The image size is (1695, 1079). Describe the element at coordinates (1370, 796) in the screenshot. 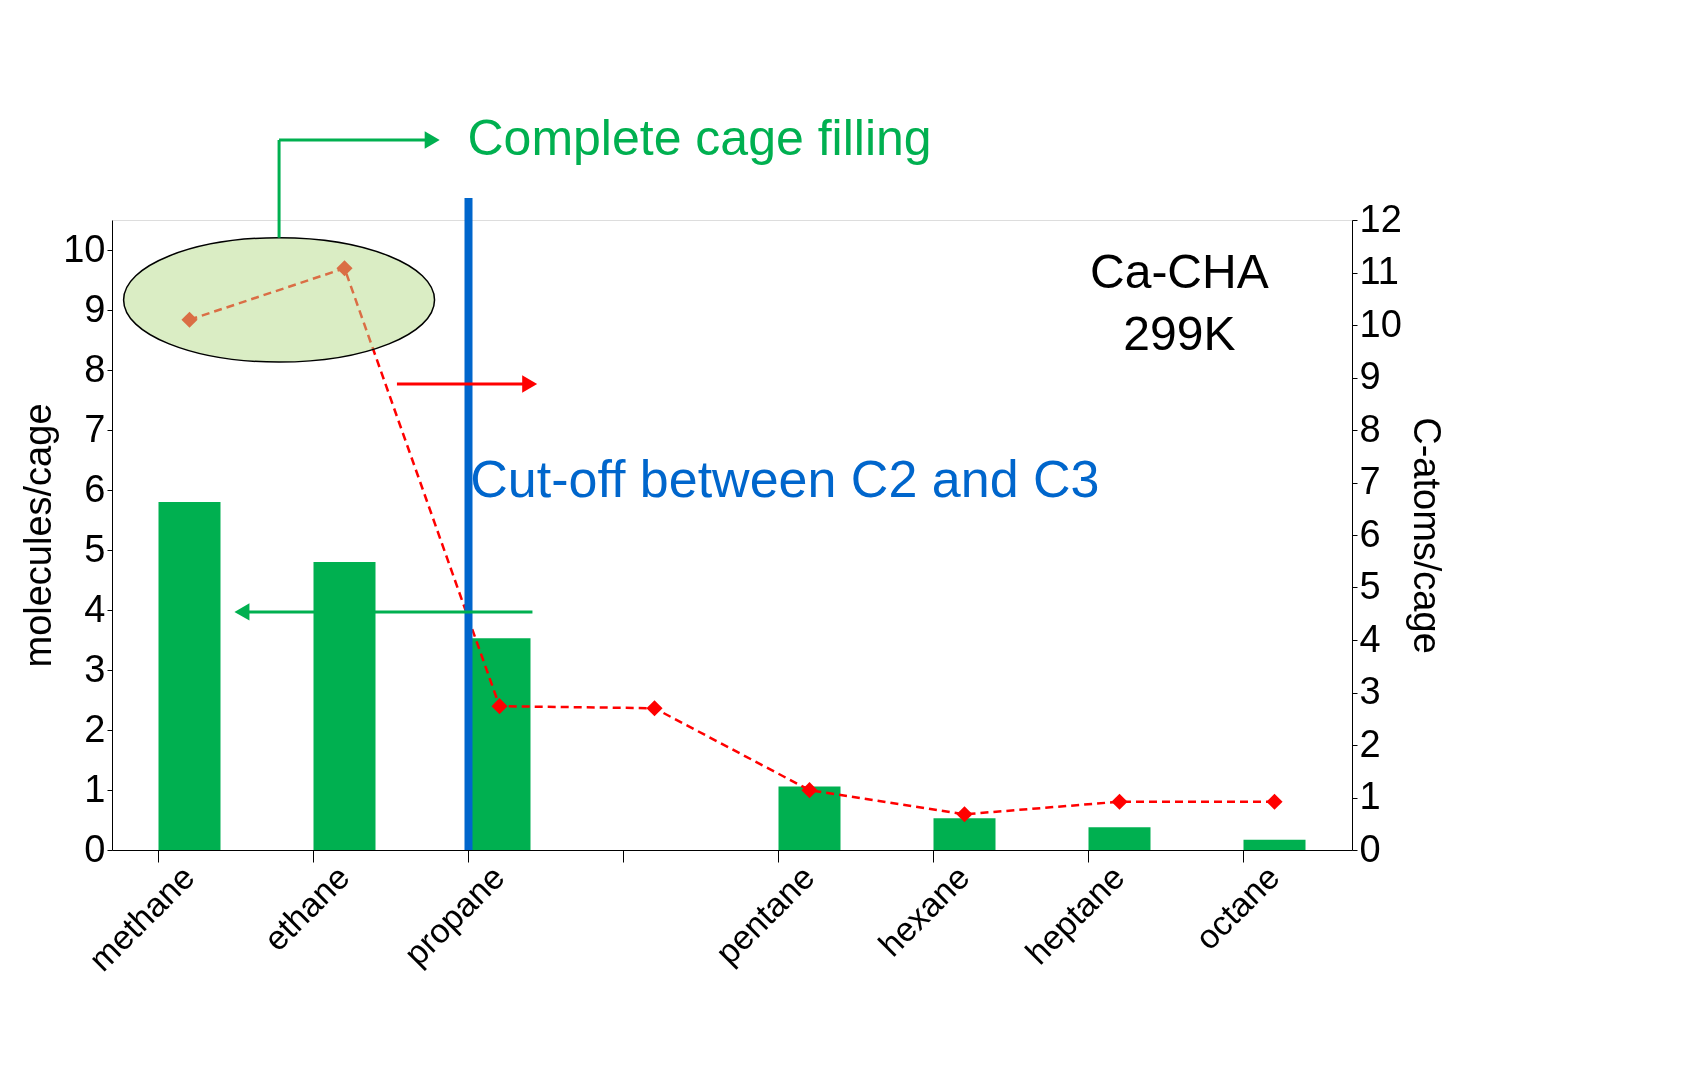

I see `y2-tick-label: 1` at that location.